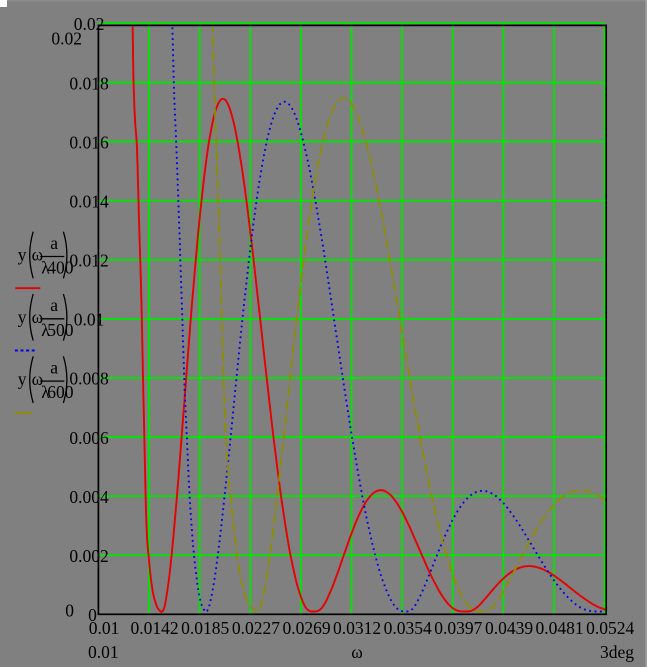  What do you see at coordinates (155, 628) in the screenshot?
I see `svg-text: 0.0142` at bounding box center [155, 628].